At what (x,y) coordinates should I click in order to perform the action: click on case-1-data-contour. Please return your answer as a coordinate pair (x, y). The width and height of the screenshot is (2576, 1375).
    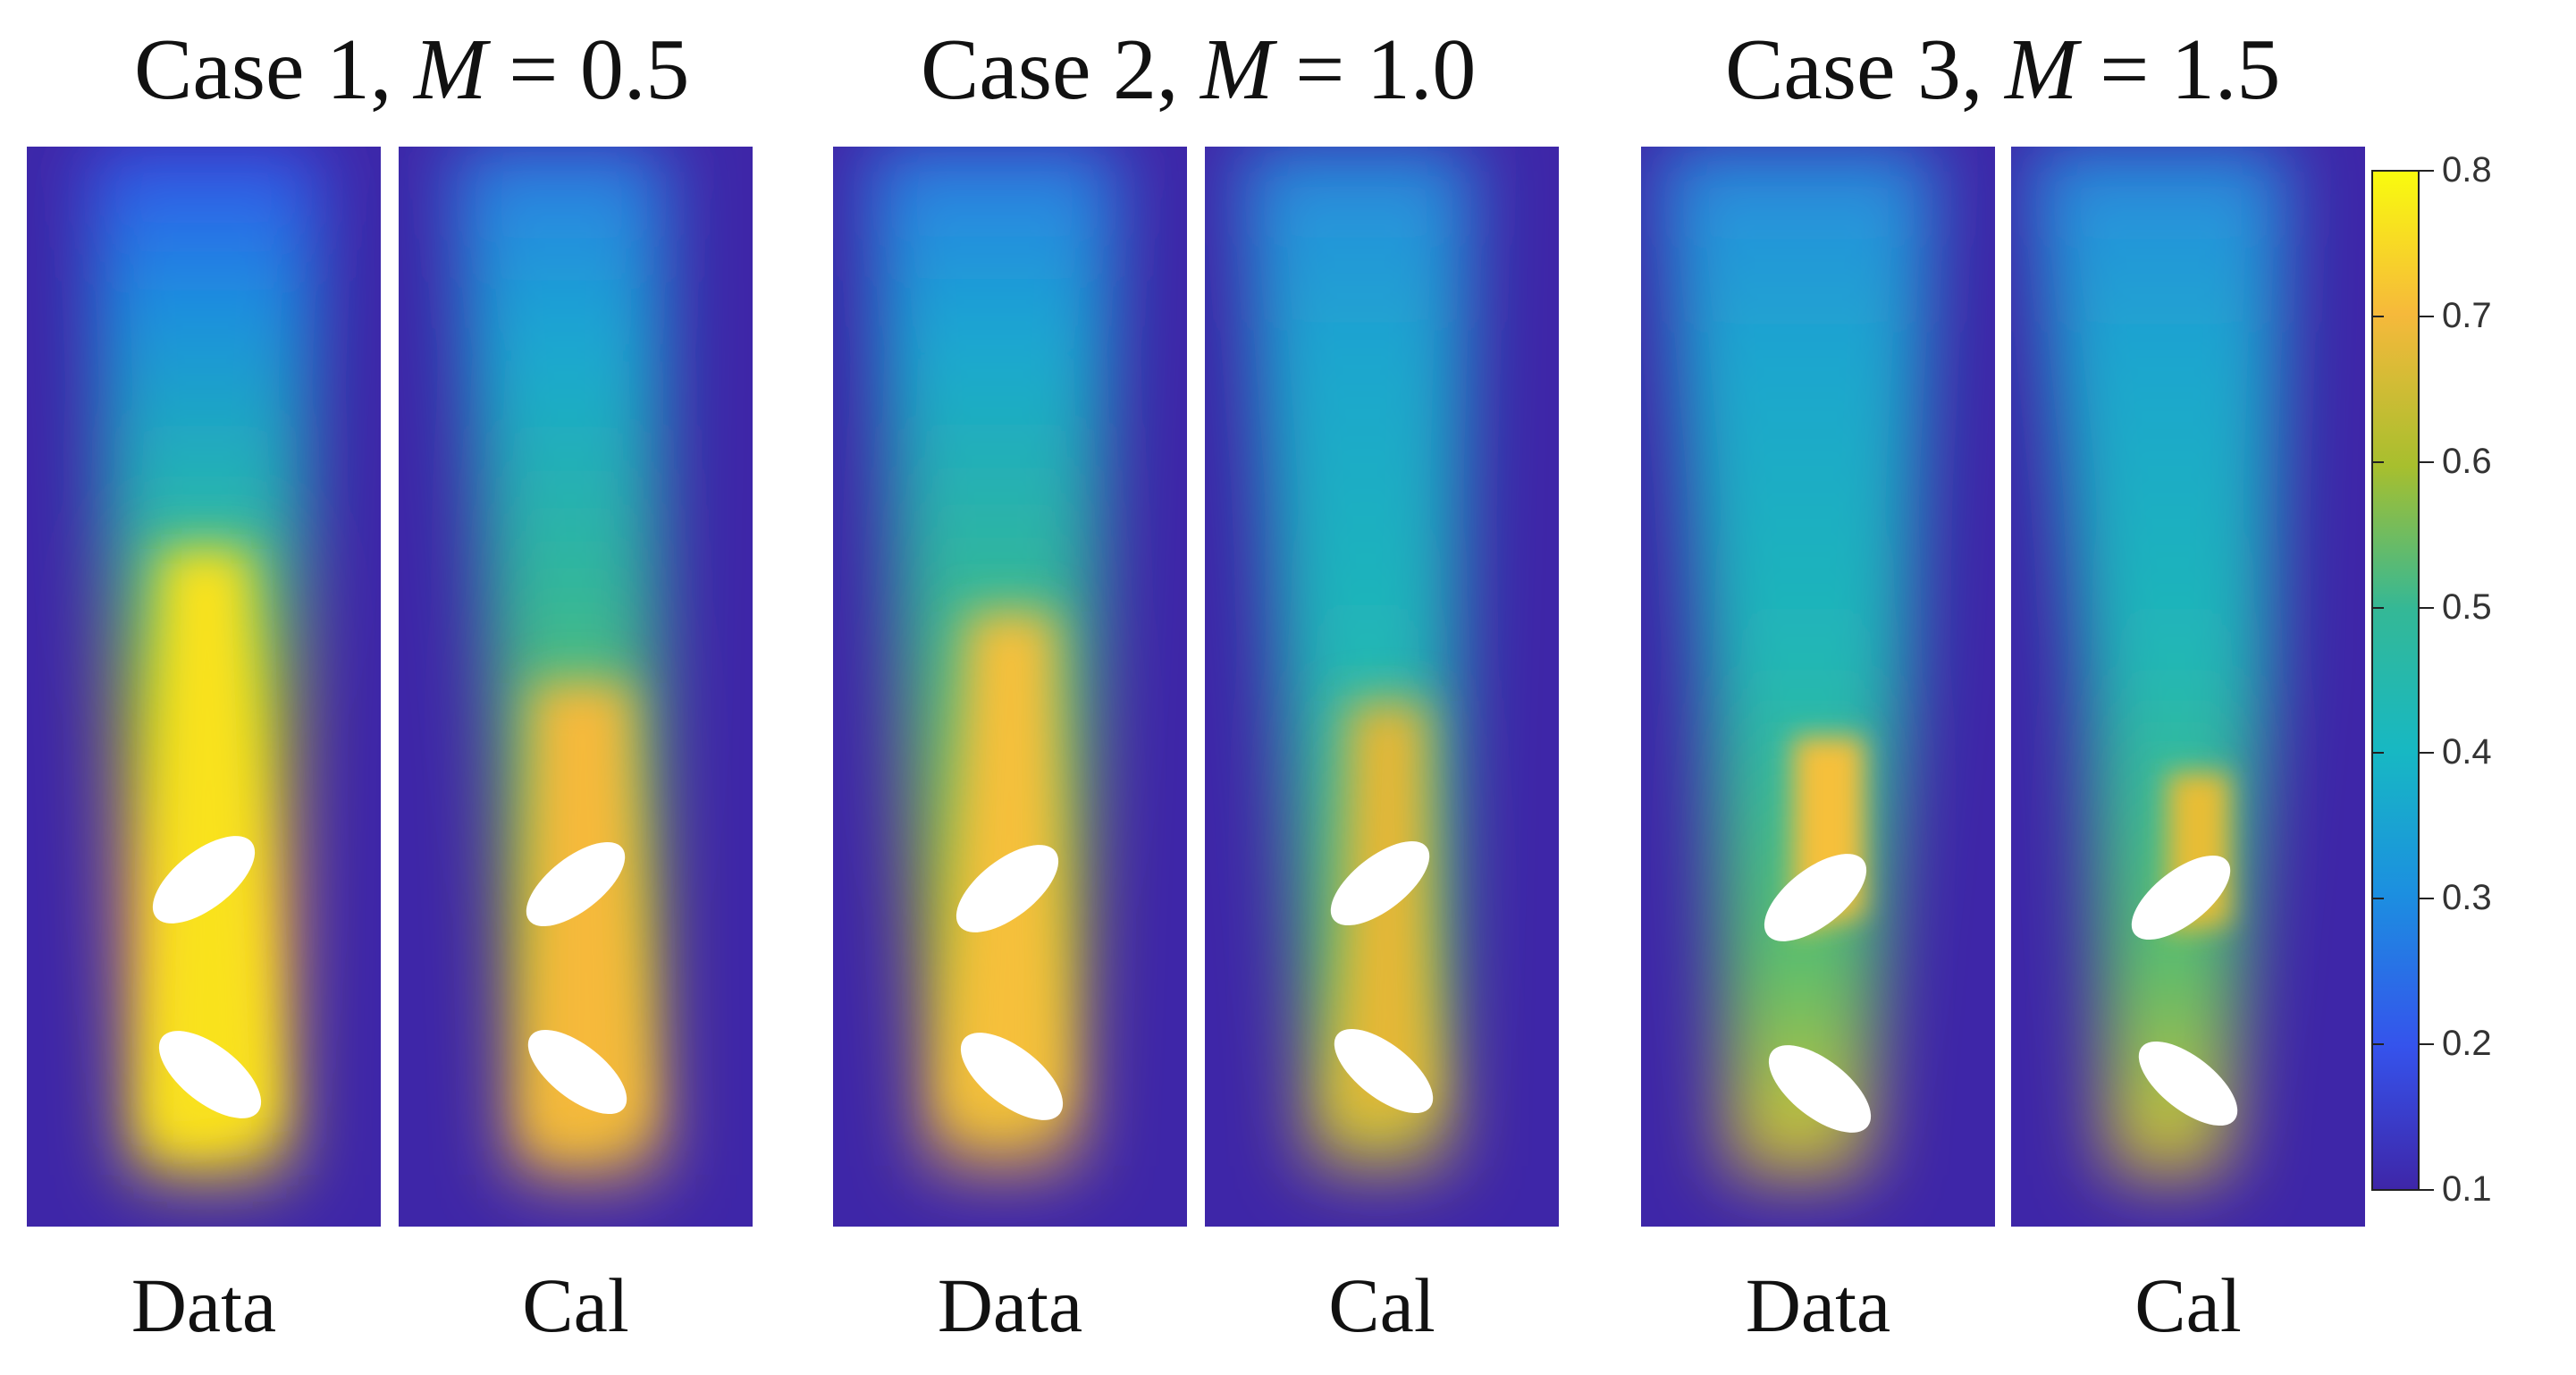
    Looking at the image, I should click on (204, 687).